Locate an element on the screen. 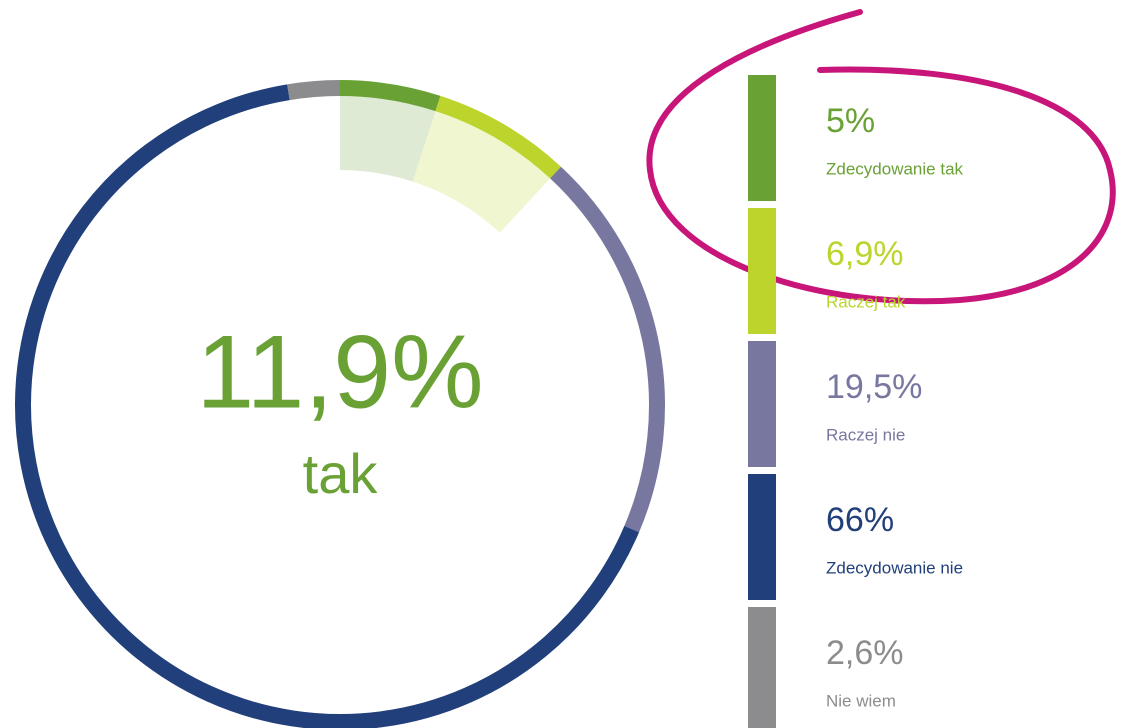  legend-value: 2,6% is located at coordinates (865, 653).